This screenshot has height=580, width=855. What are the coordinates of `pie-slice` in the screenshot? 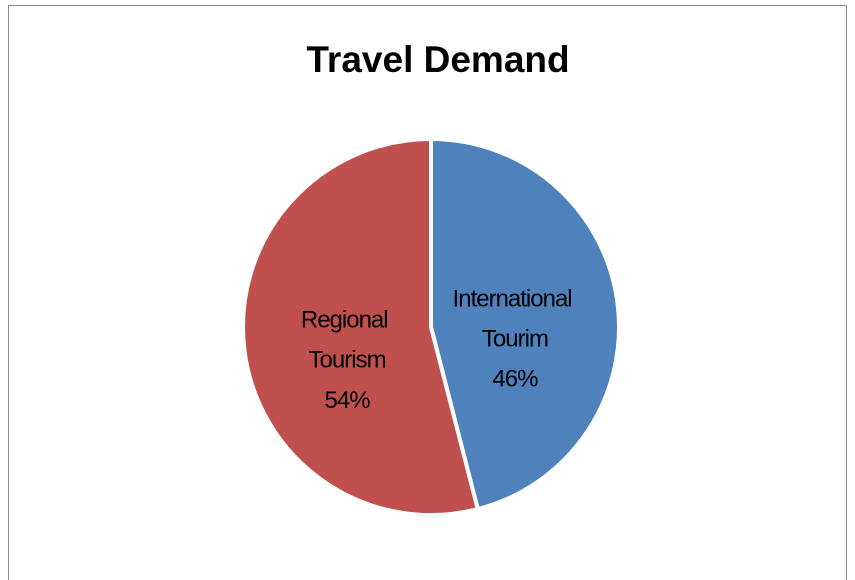 It's located at (525, 324).